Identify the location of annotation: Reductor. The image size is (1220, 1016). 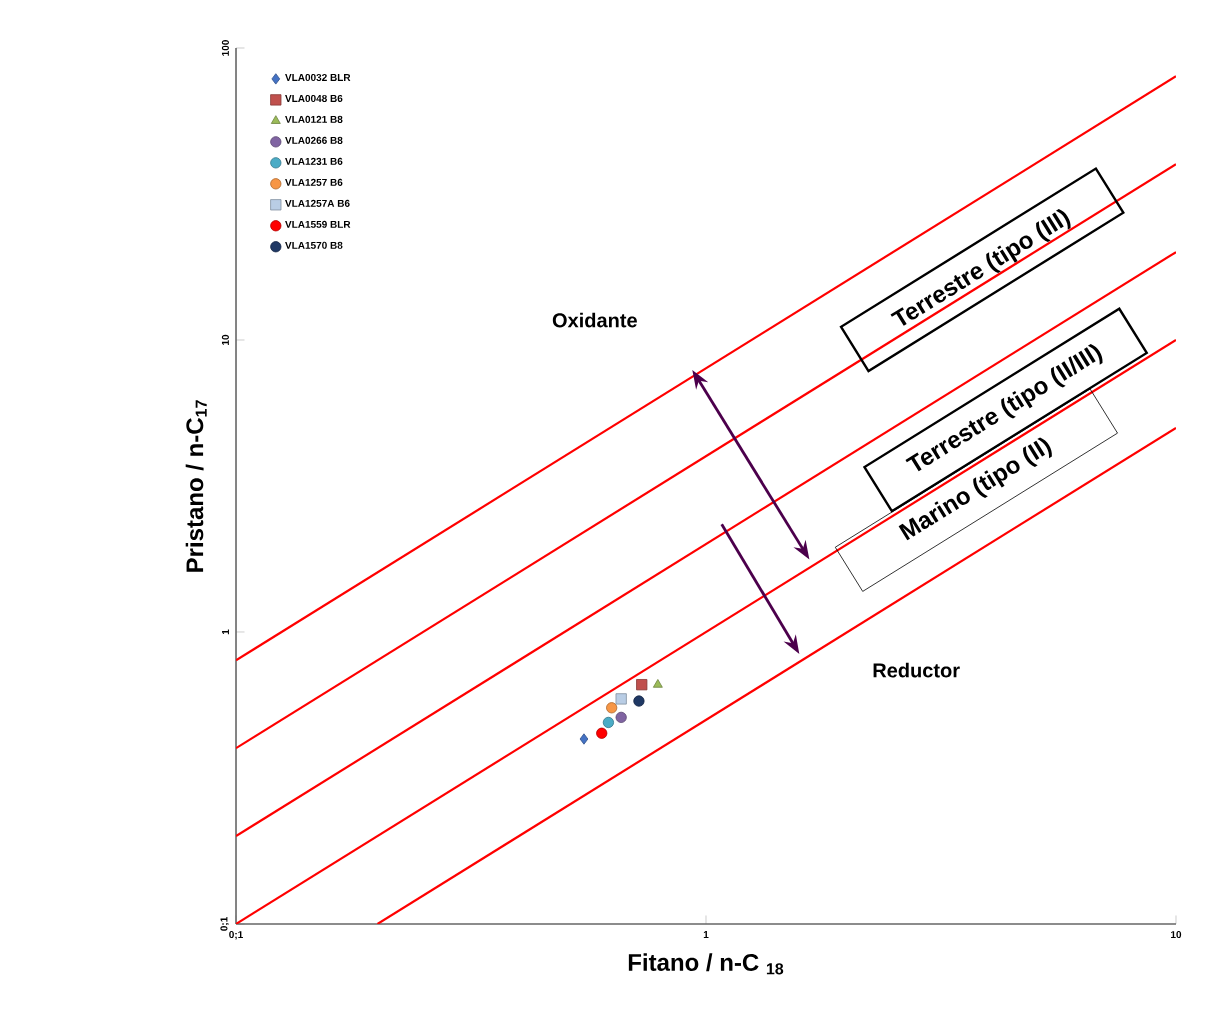
(916, 670).